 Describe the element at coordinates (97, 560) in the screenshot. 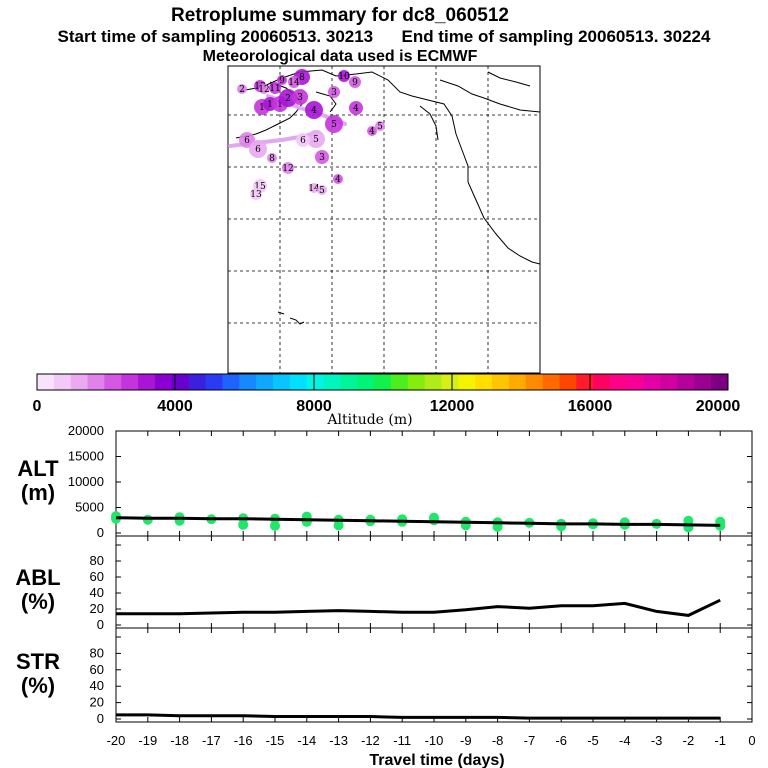

I see `y-tick-label: 80` at that location.